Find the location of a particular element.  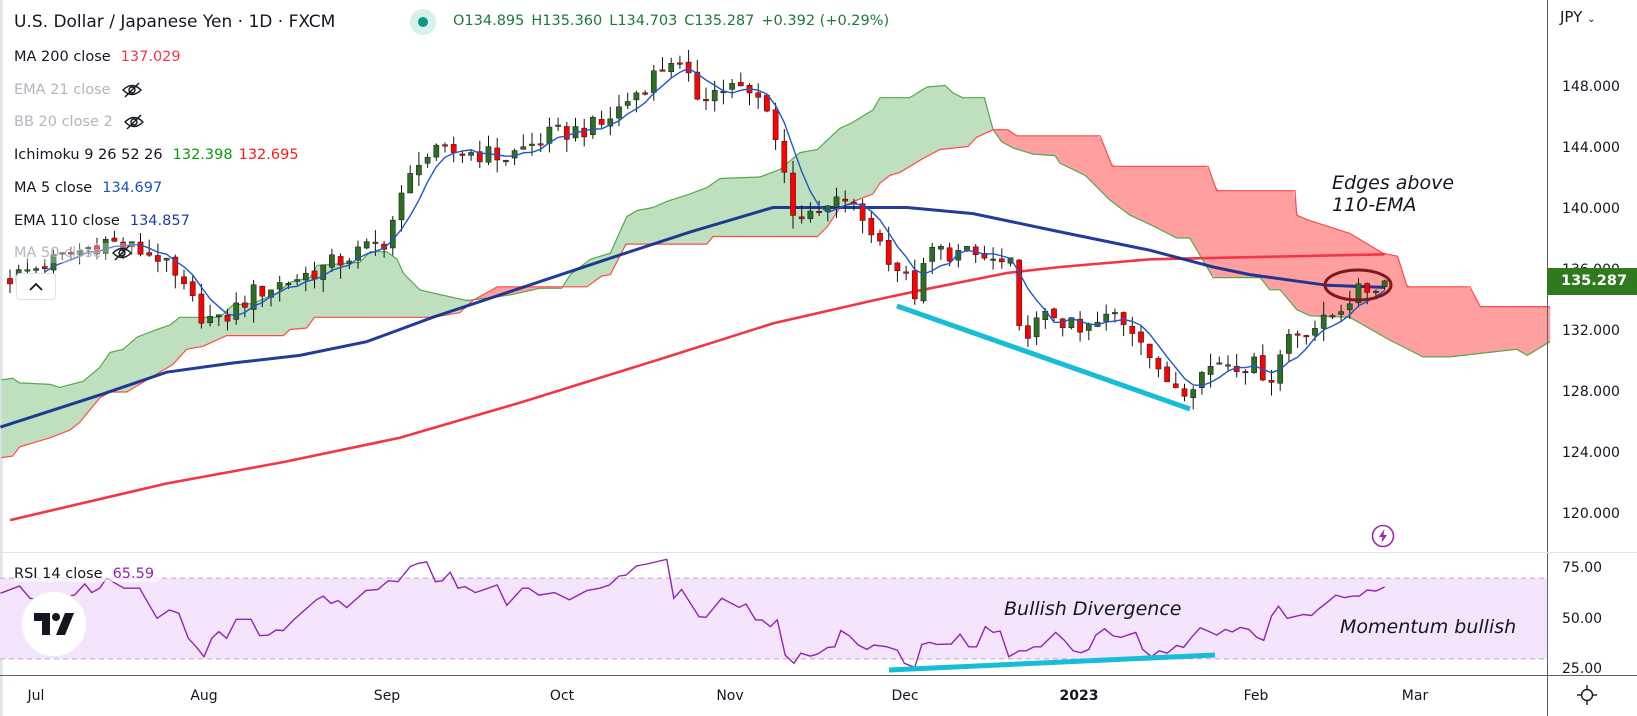

legend-ma5: MA 5 close 134.697 is located at coordinates (90, 188).